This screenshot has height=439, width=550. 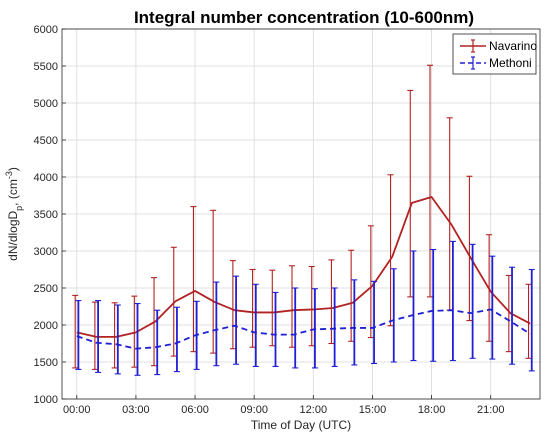 What do you see at coordinates (9, 175) in the screenshot?
I see `y-label-sup: -3` at bounding box center [9, 175].